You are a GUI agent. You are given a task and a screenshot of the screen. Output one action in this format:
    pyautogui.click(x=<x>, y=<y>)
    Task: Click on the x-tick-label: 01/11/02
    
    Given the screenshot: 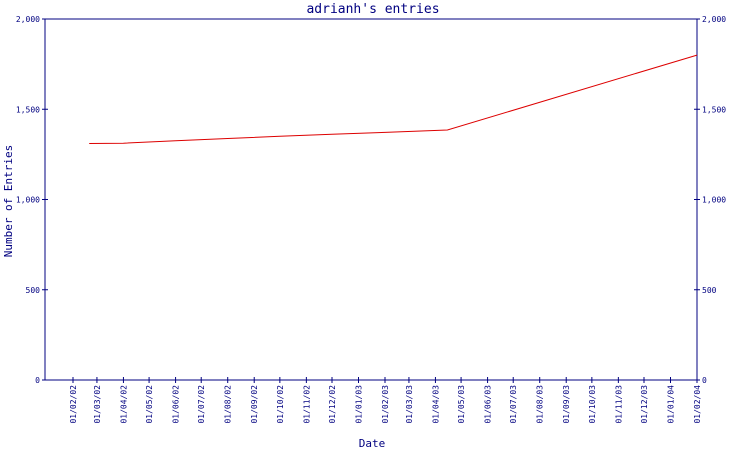 What is the action you would take?
    pyautogui.click(x=306, y=404)
    